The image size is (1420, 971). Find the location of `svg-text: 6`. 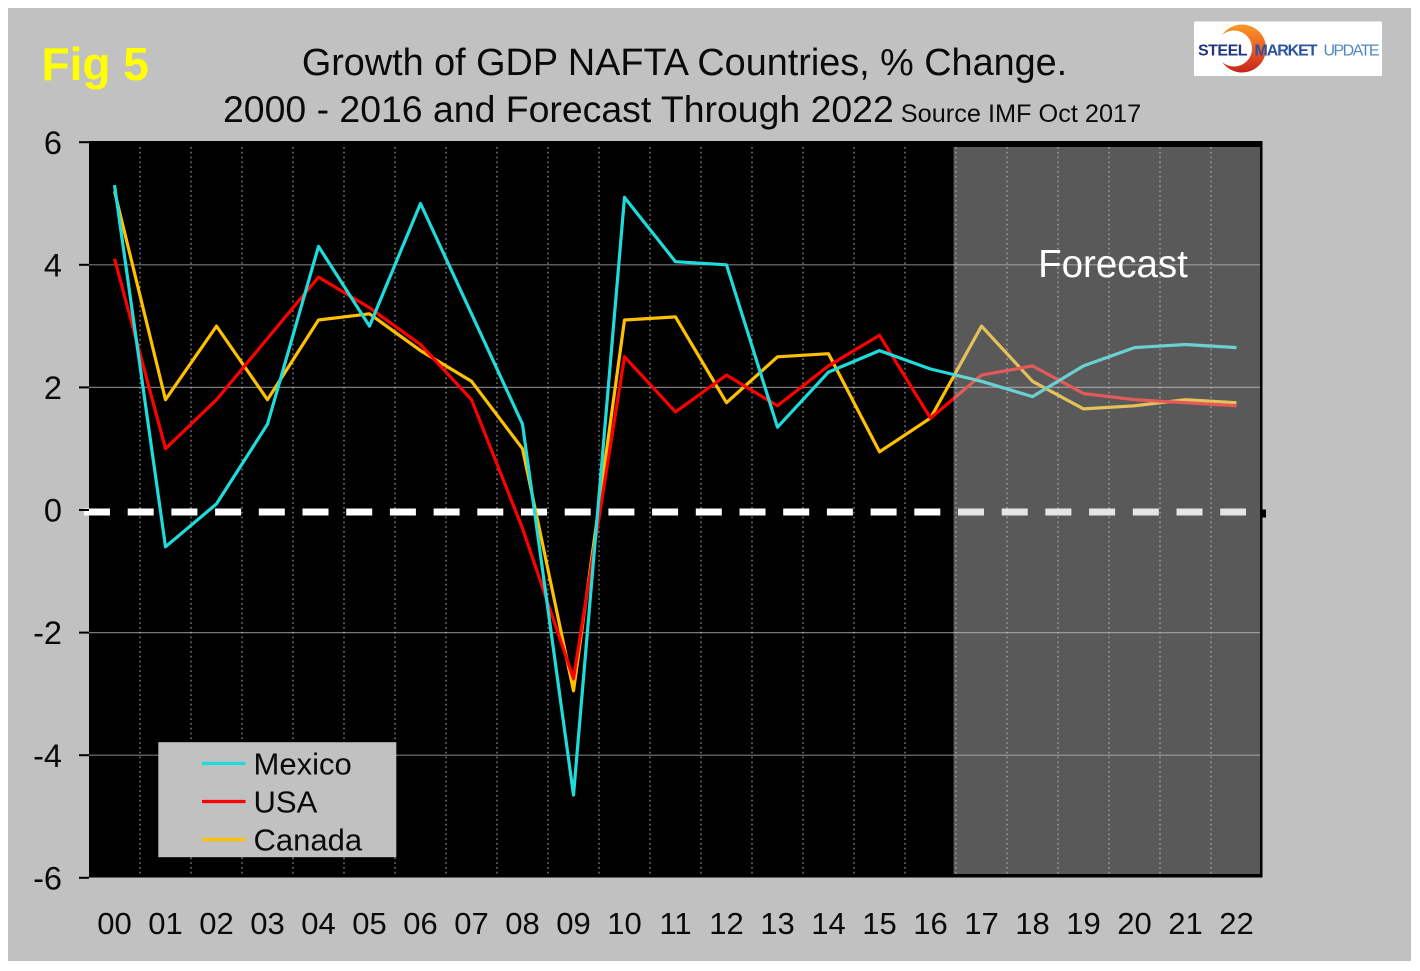

svg-text: 6 is located at coordinates (53, 143).